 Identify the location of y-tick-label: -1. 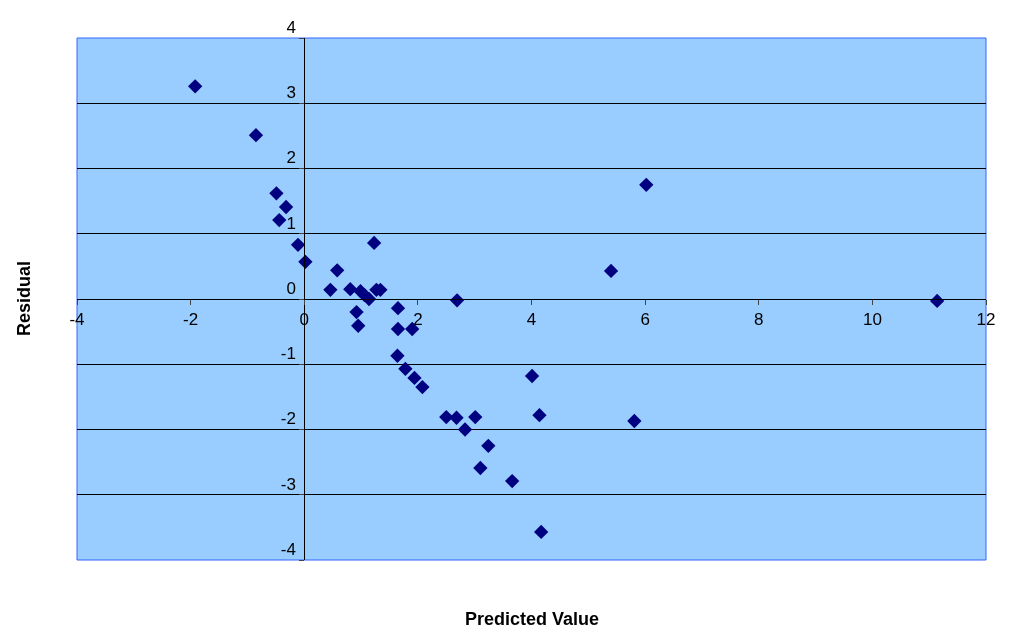
(288, 354).